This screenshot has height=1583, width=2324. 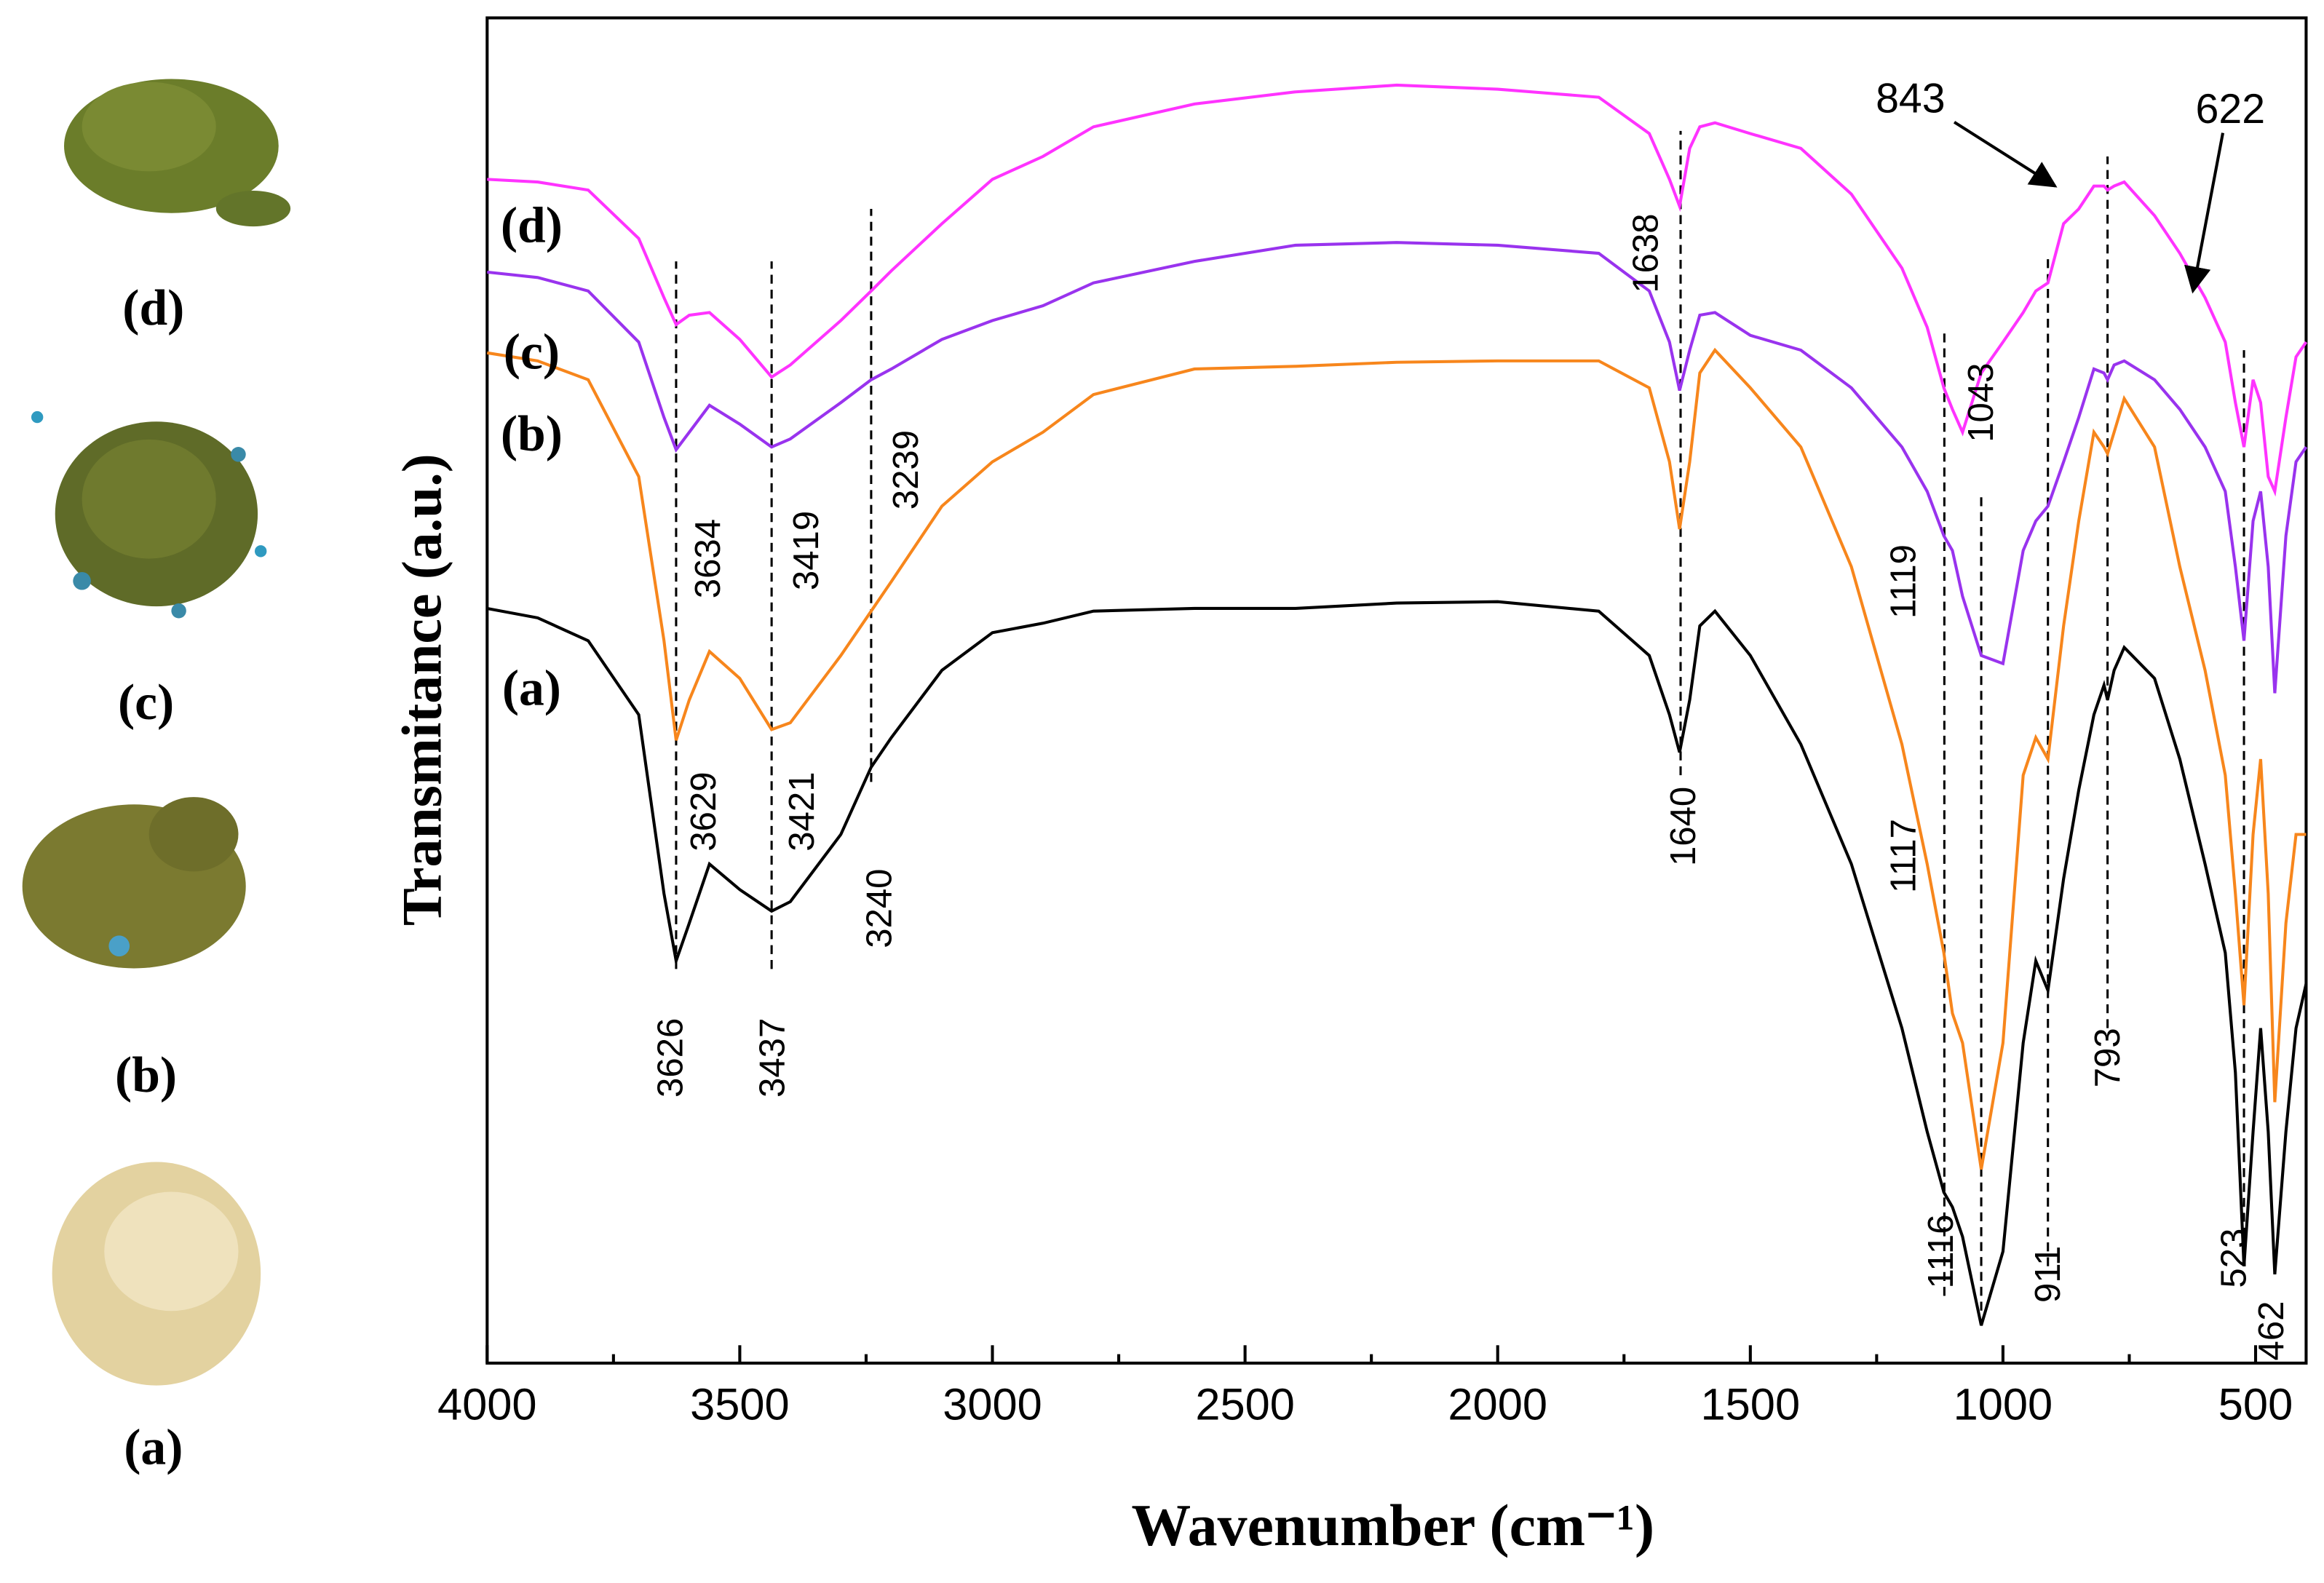 I want to click on x-tick-label: 3000, so click(x=992, y=1405).